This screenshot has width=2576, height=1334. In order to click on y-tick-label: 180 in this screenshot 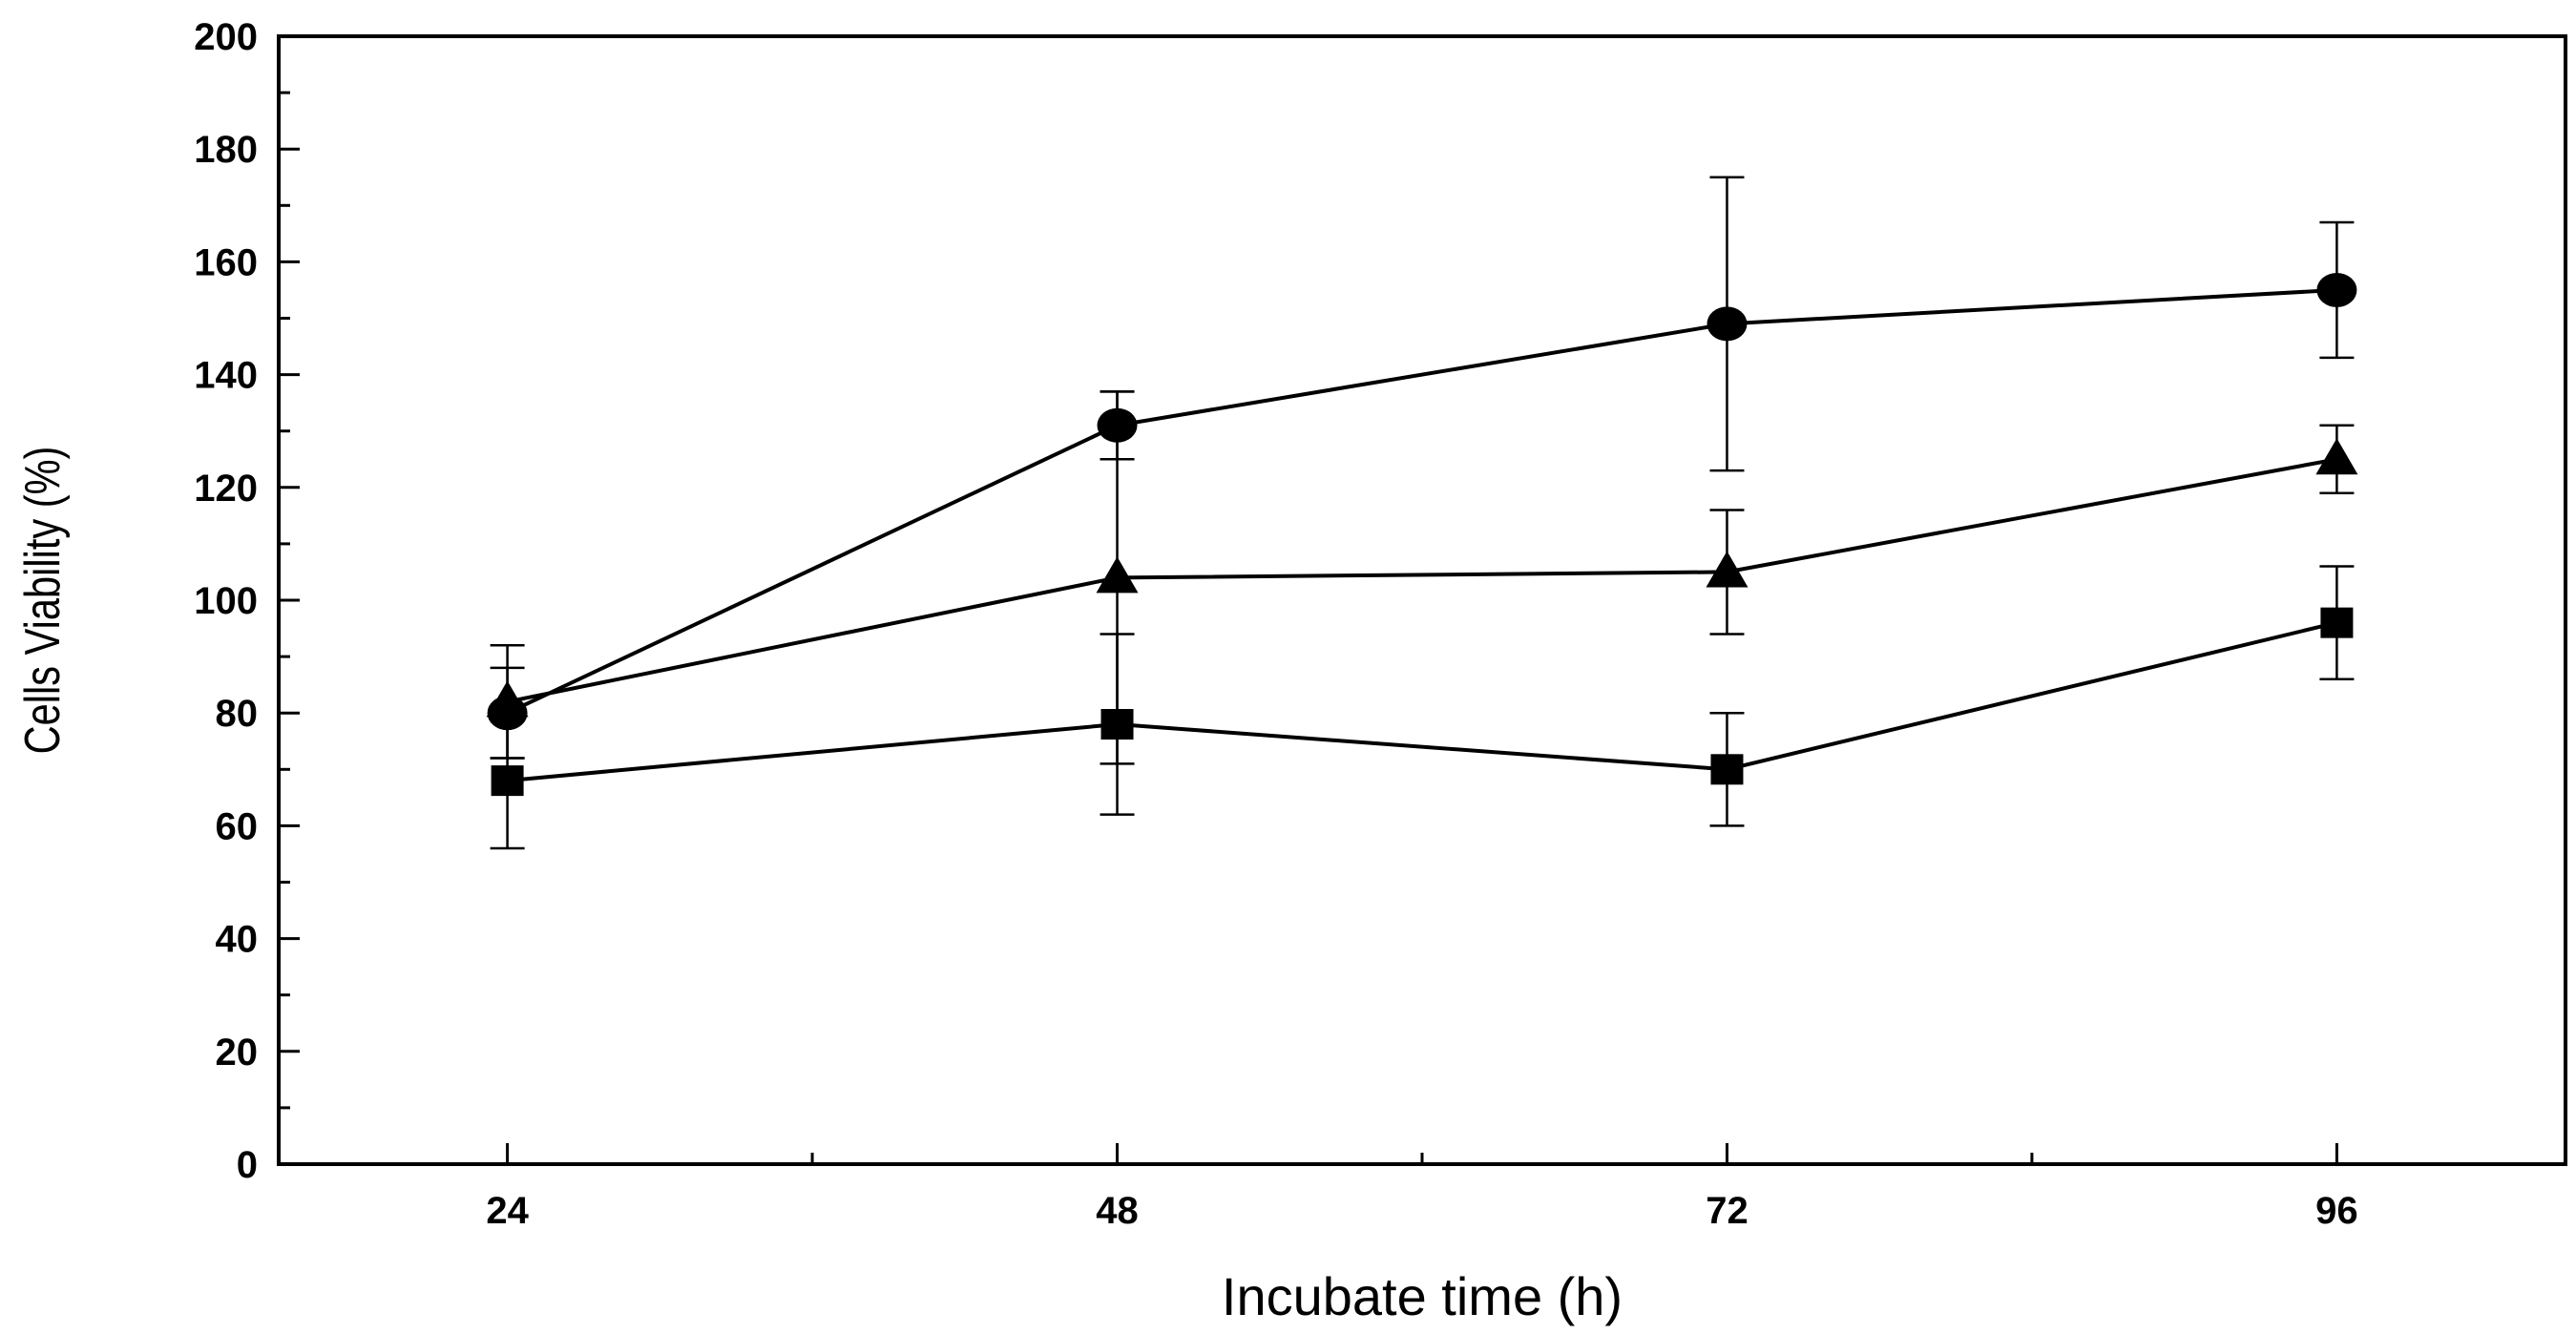, I will do `click(226, 150)`.